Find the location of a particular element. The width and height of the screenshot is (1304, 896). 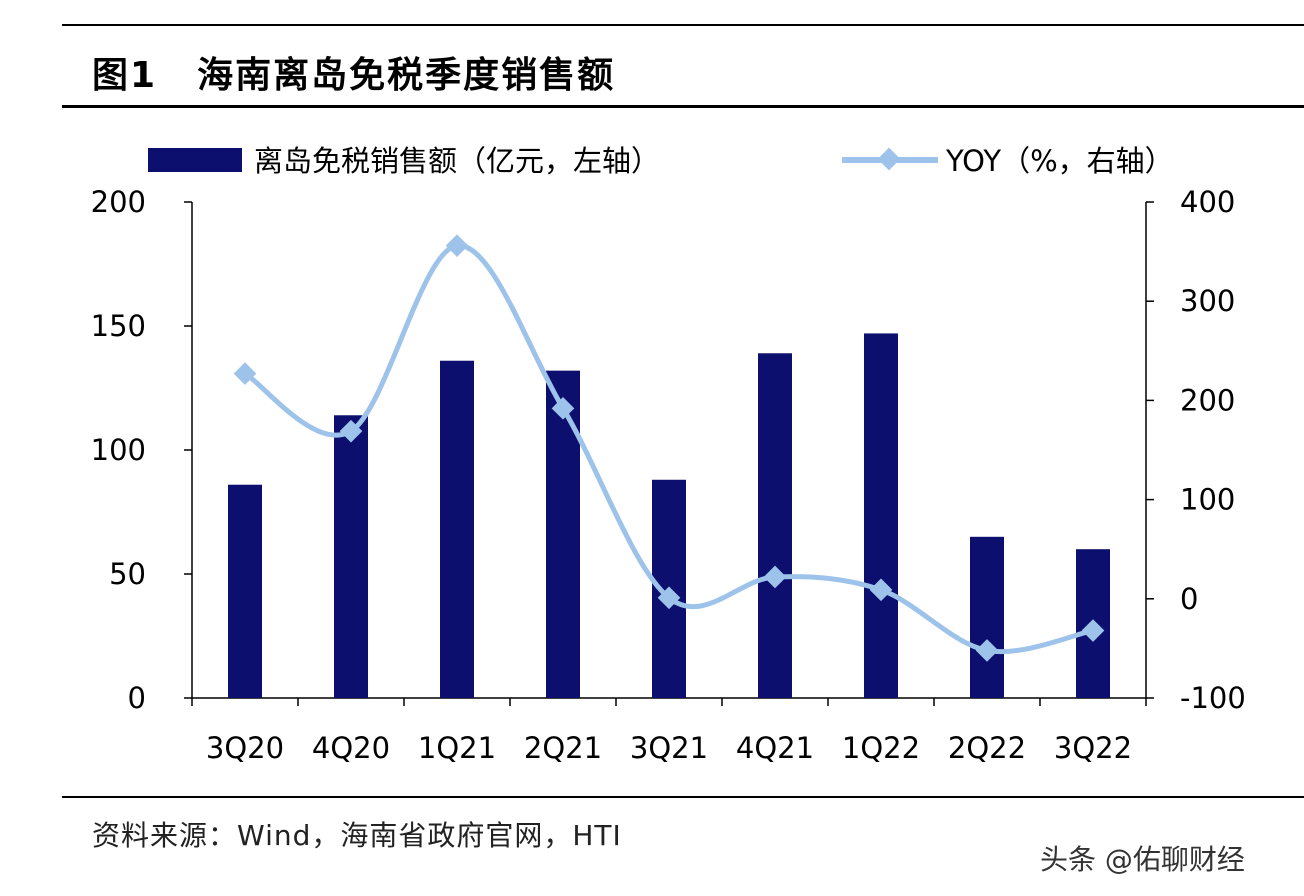

x-tick-label: 2Q21 is located at coordinates (563, 748).